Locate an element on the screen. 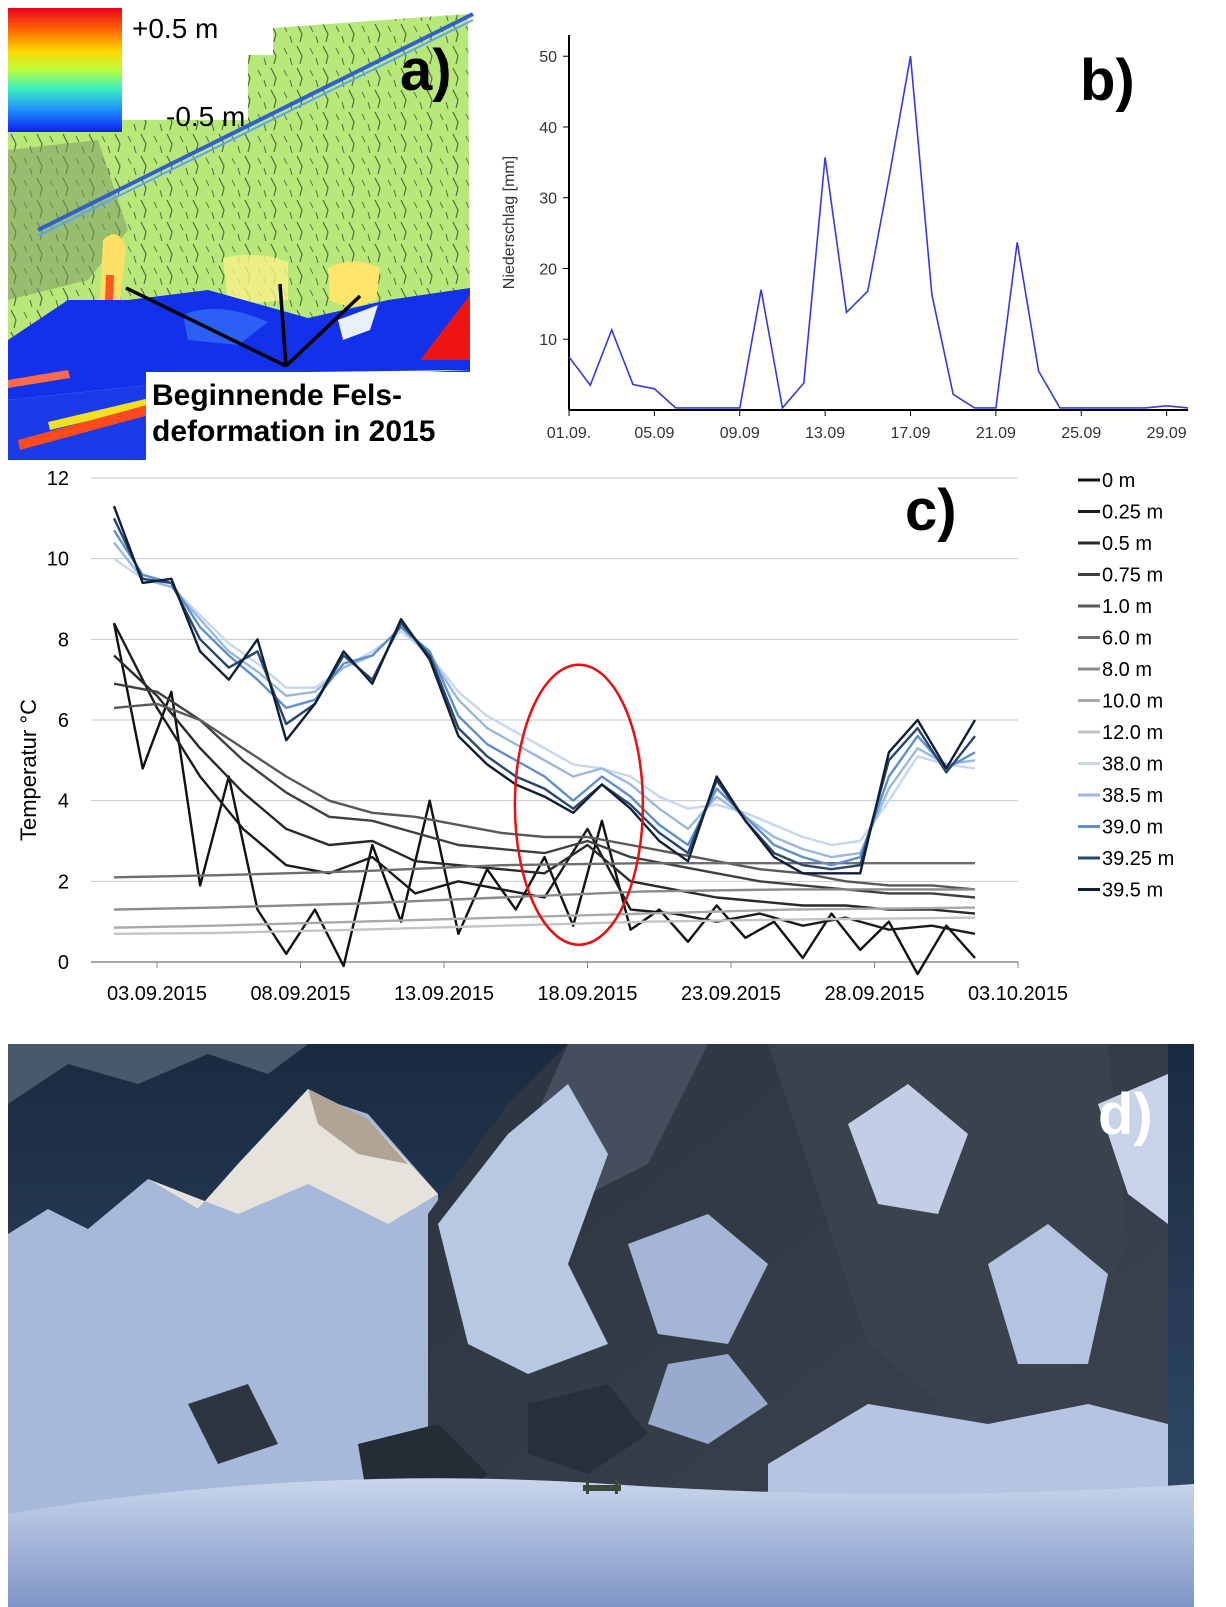 The height and width of the screenshot is (1607, 1226). highlight-ellipse is located at coordinates (579, 804).